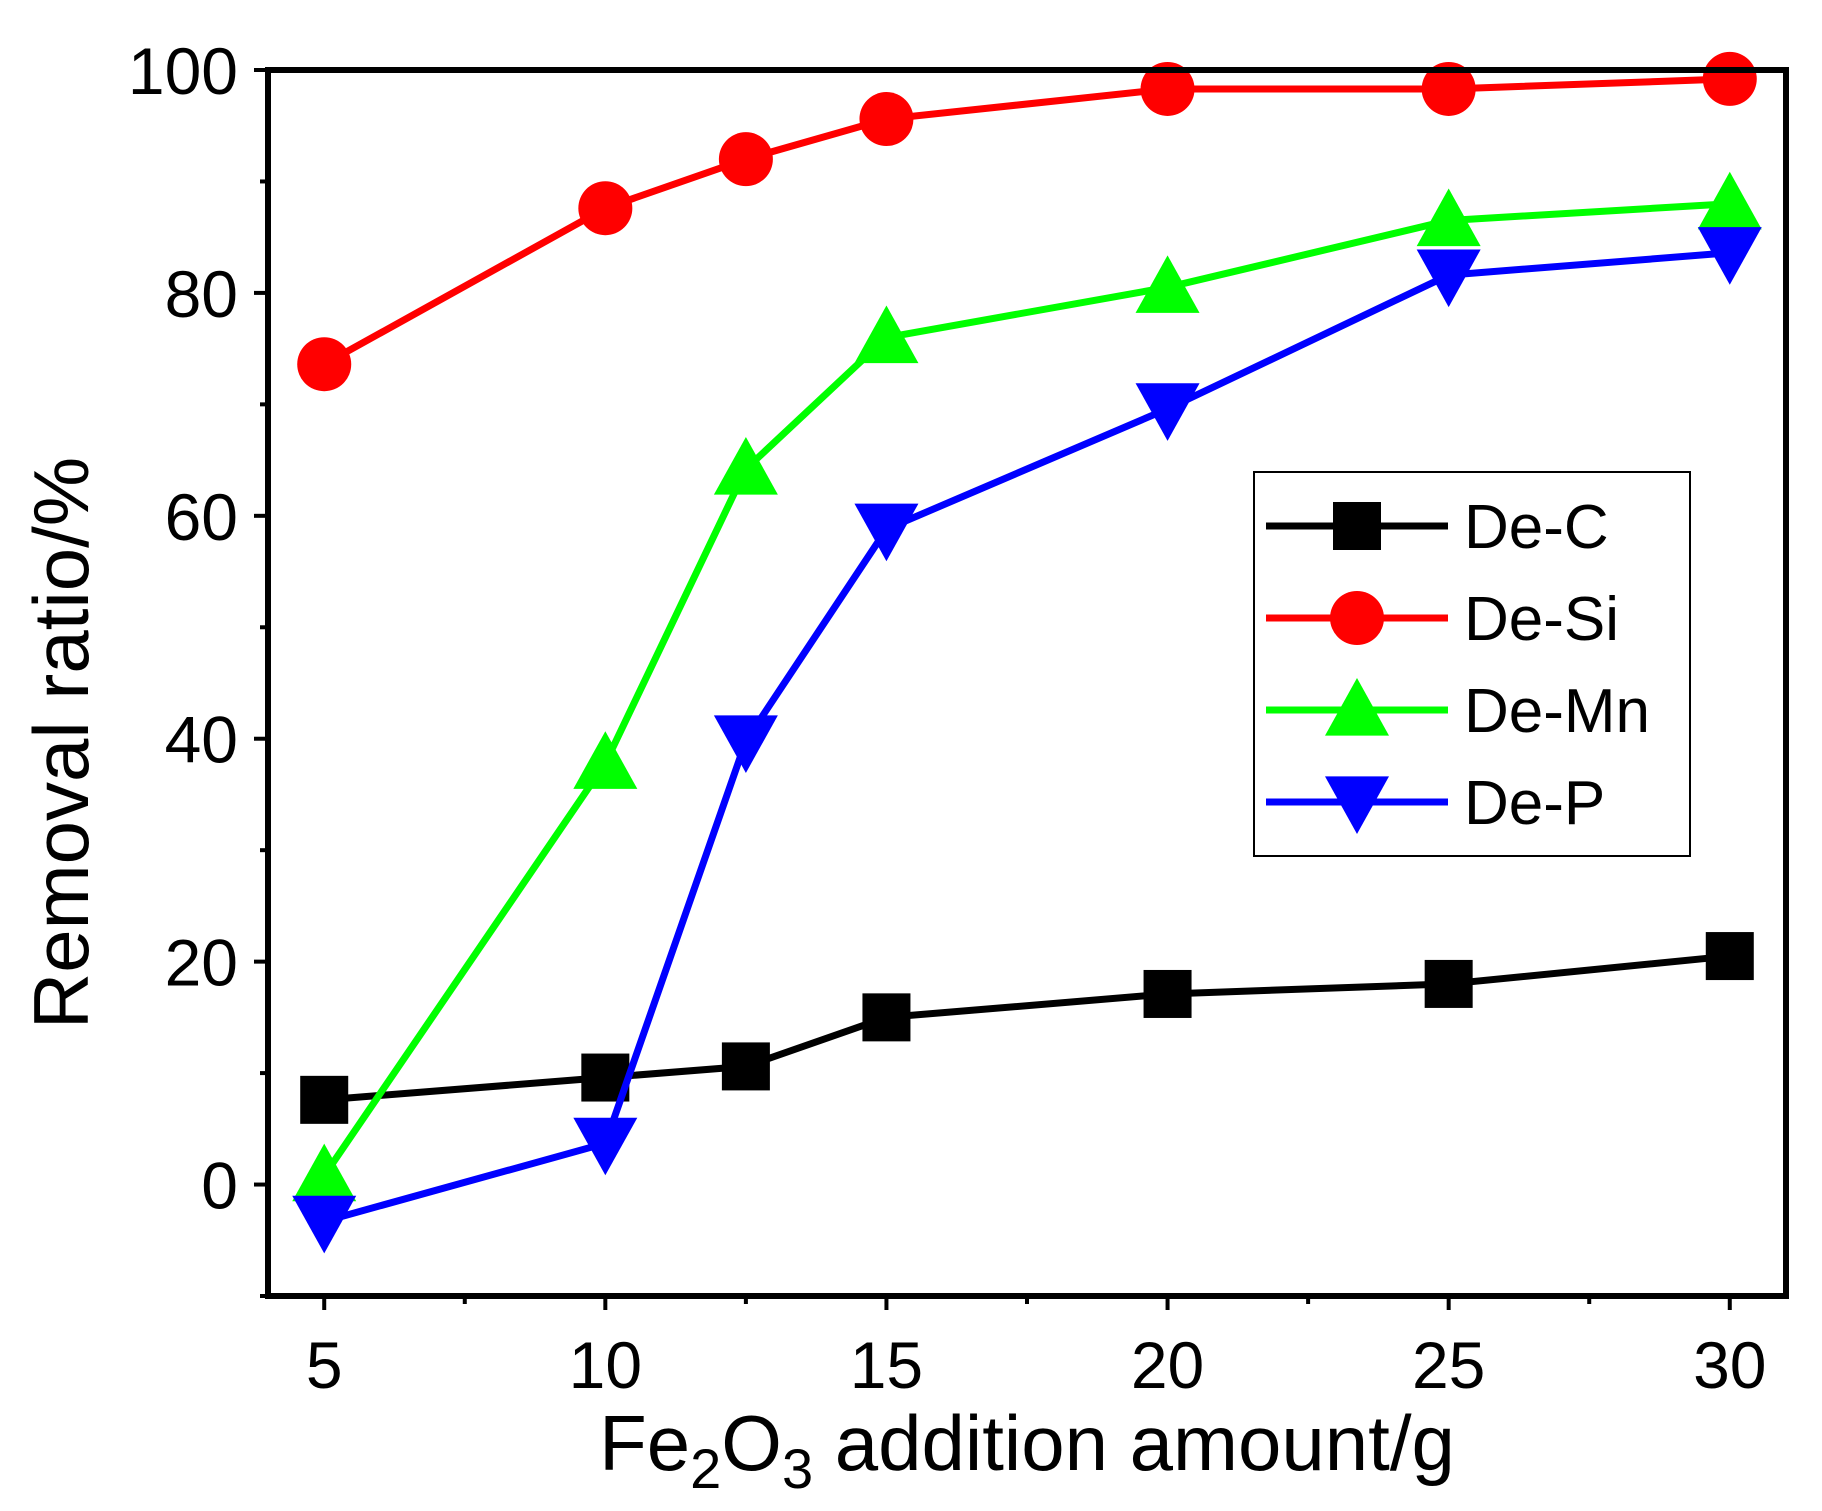  I want to click on y-axis-title: Removal ratio/%, so click(61, 743).